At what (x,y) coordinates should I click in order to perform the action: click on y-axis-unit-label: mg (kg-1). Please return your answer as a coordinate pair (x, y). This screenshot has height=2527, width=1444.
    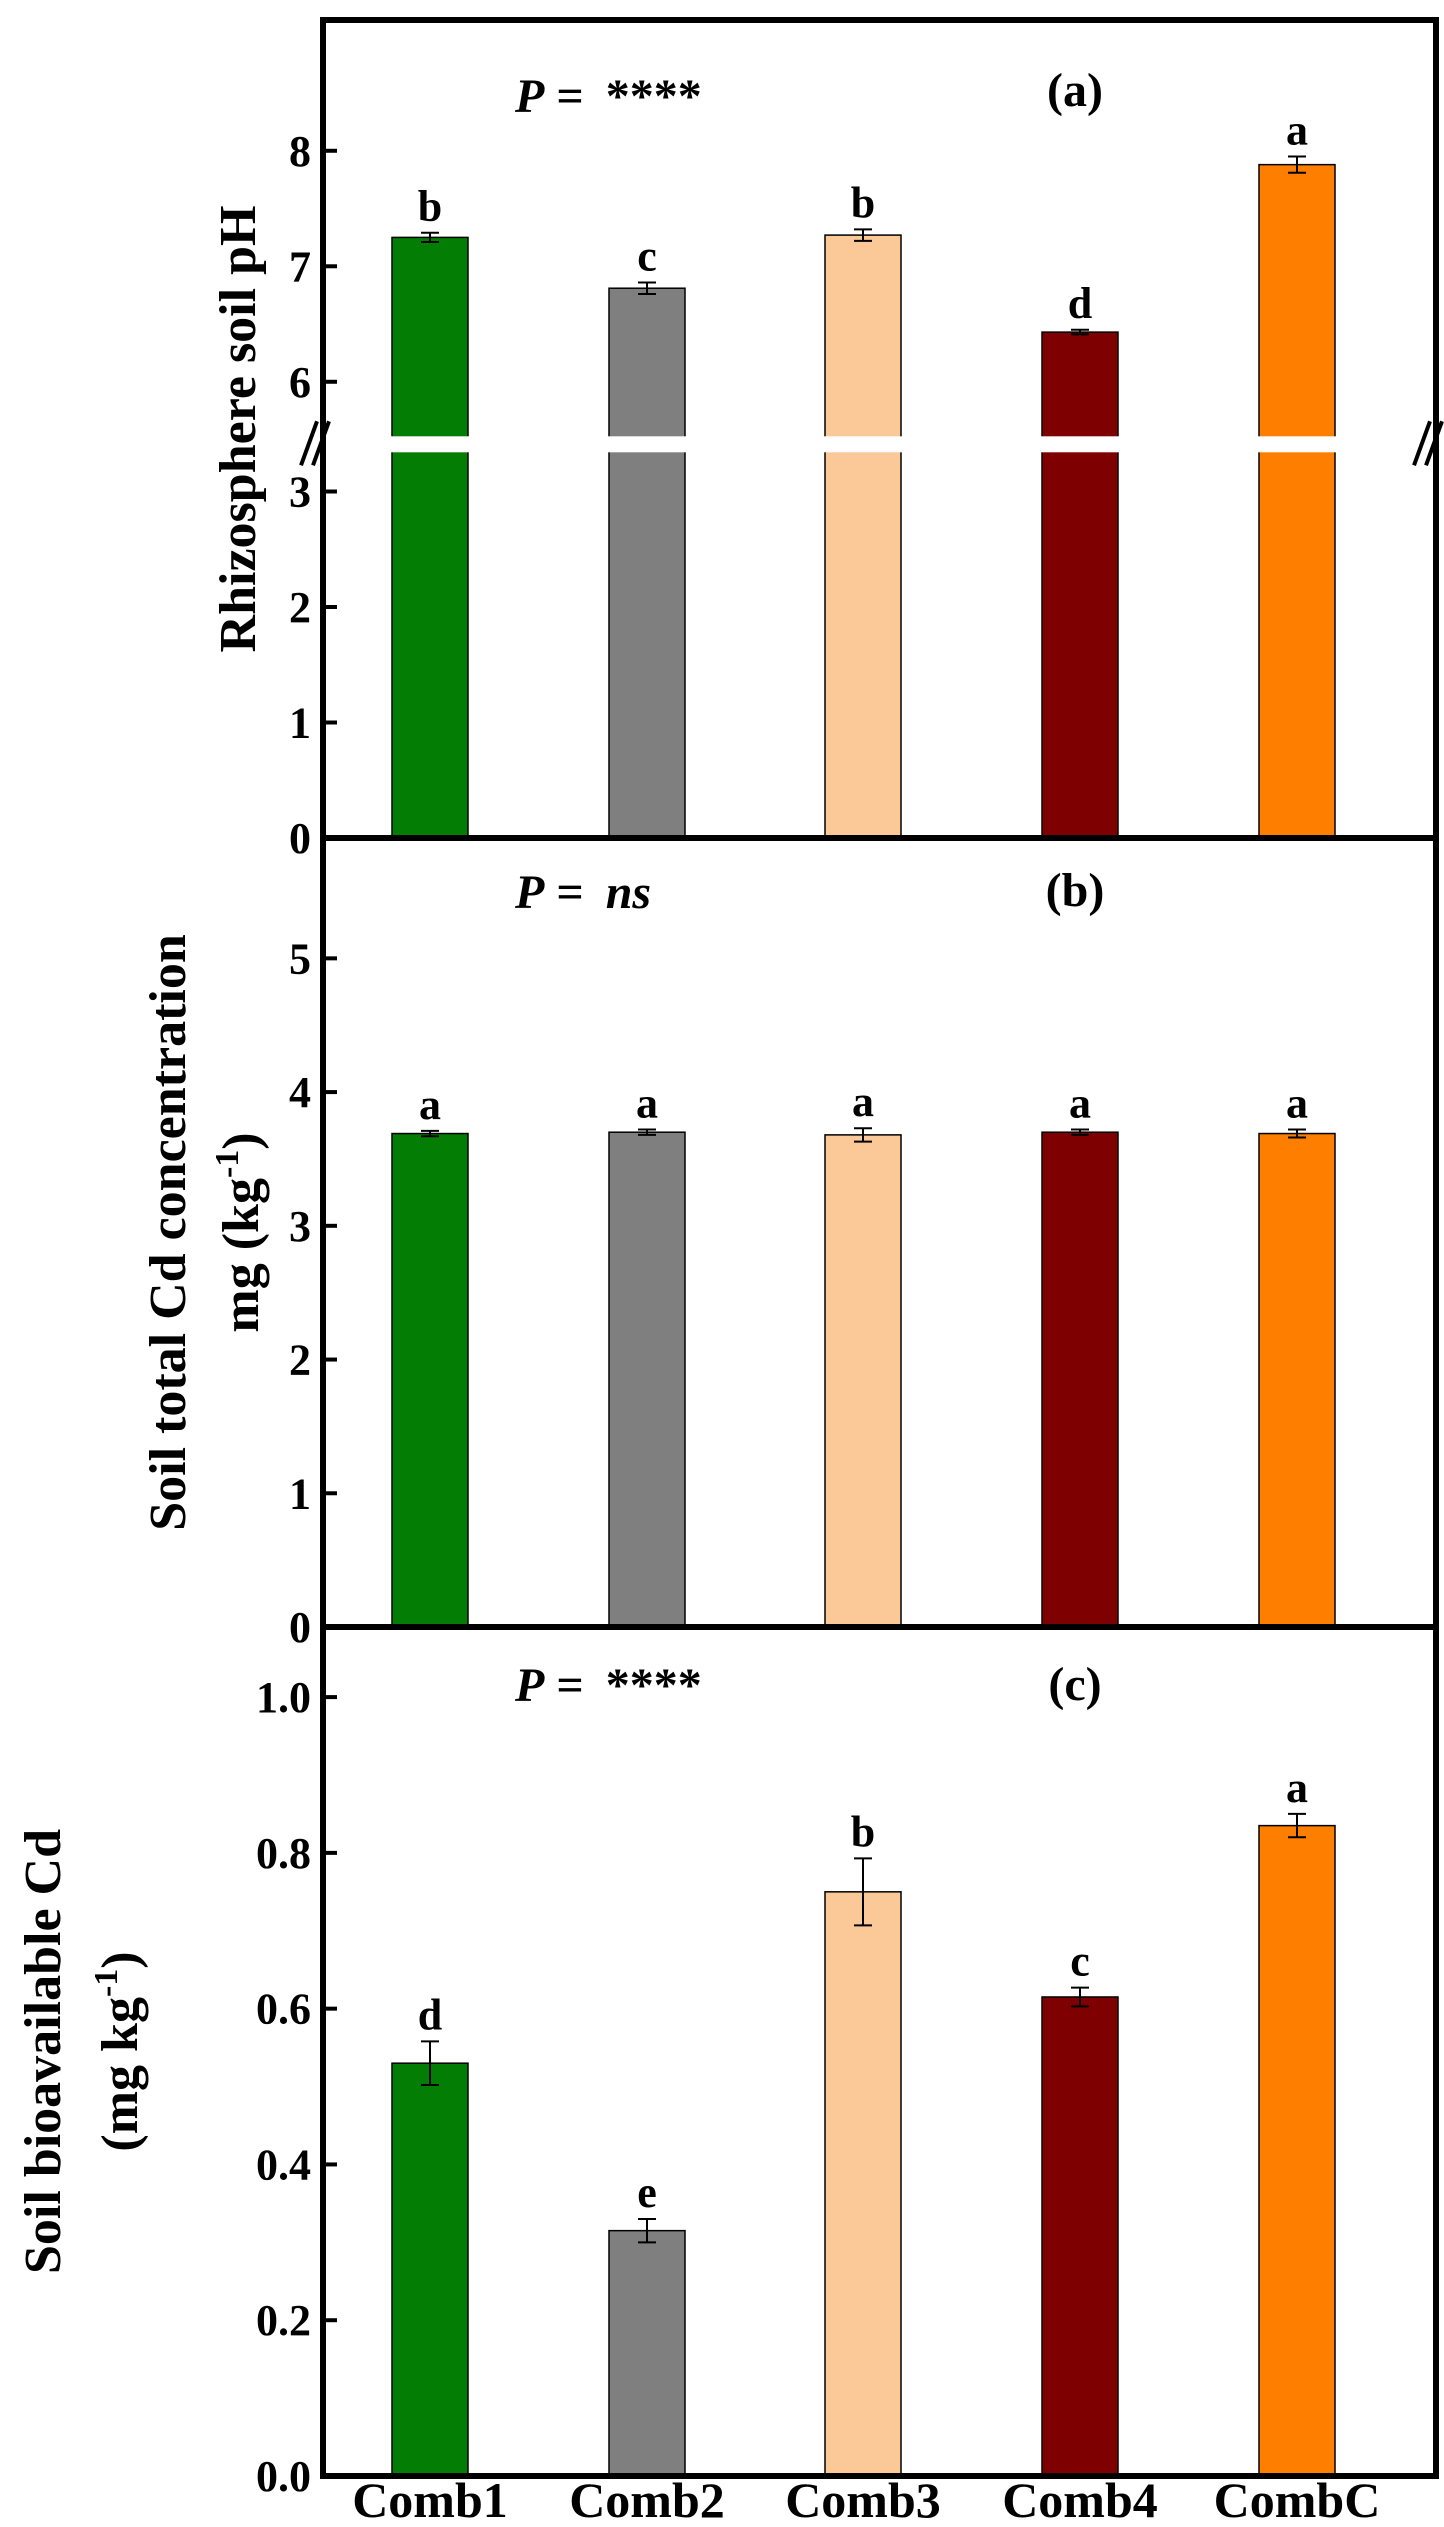
    Looking at the image, I should click on (239, 1232).